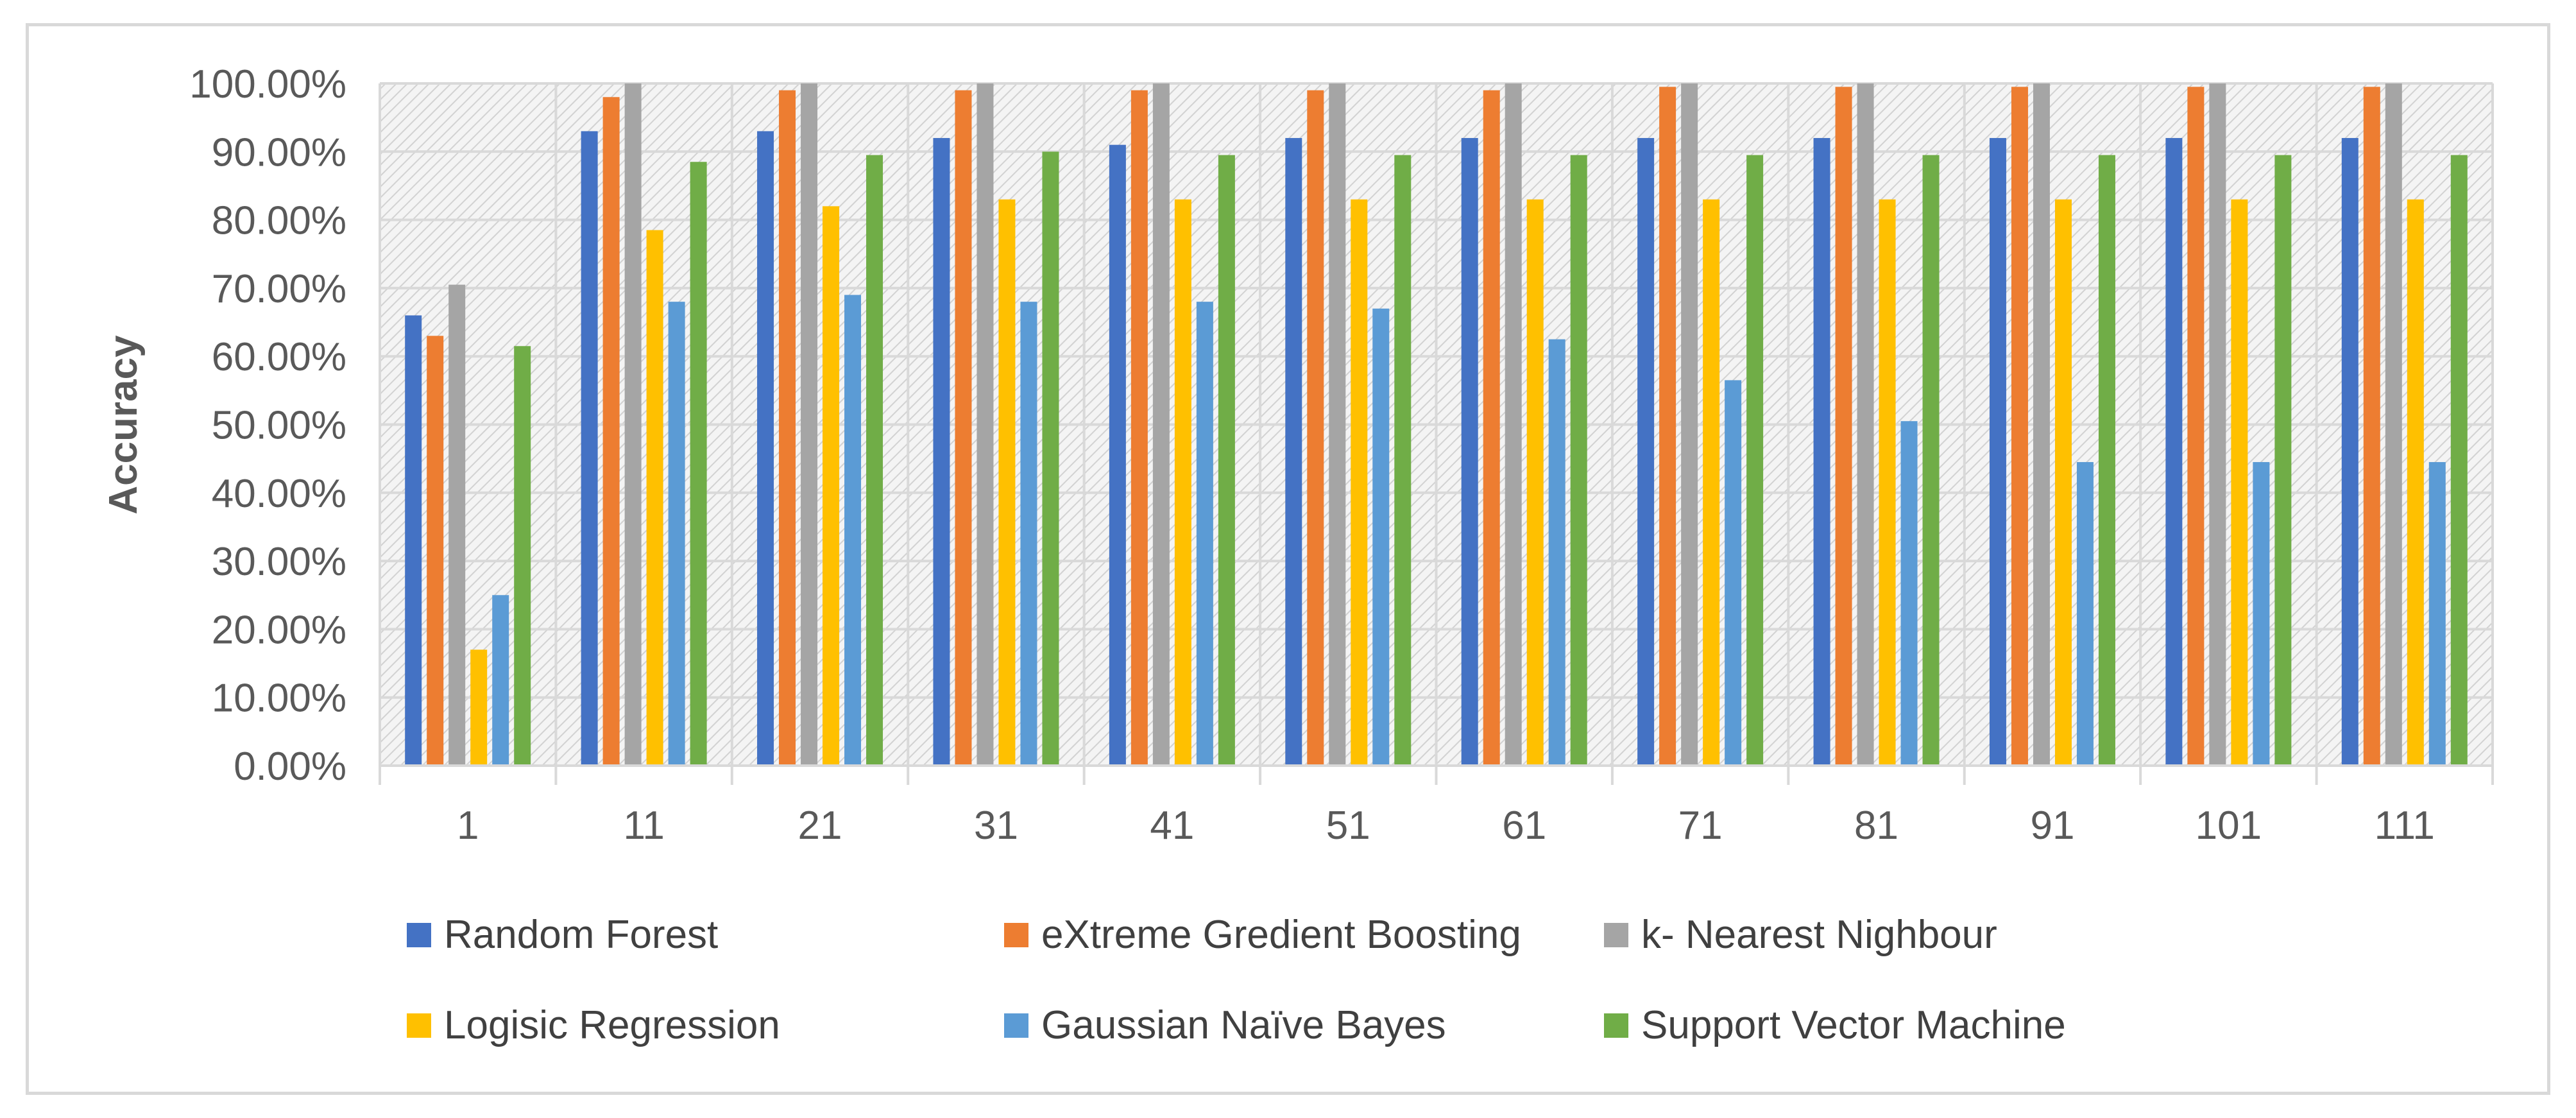  I want to click on x-tick-label: 11, so click(643, 826).